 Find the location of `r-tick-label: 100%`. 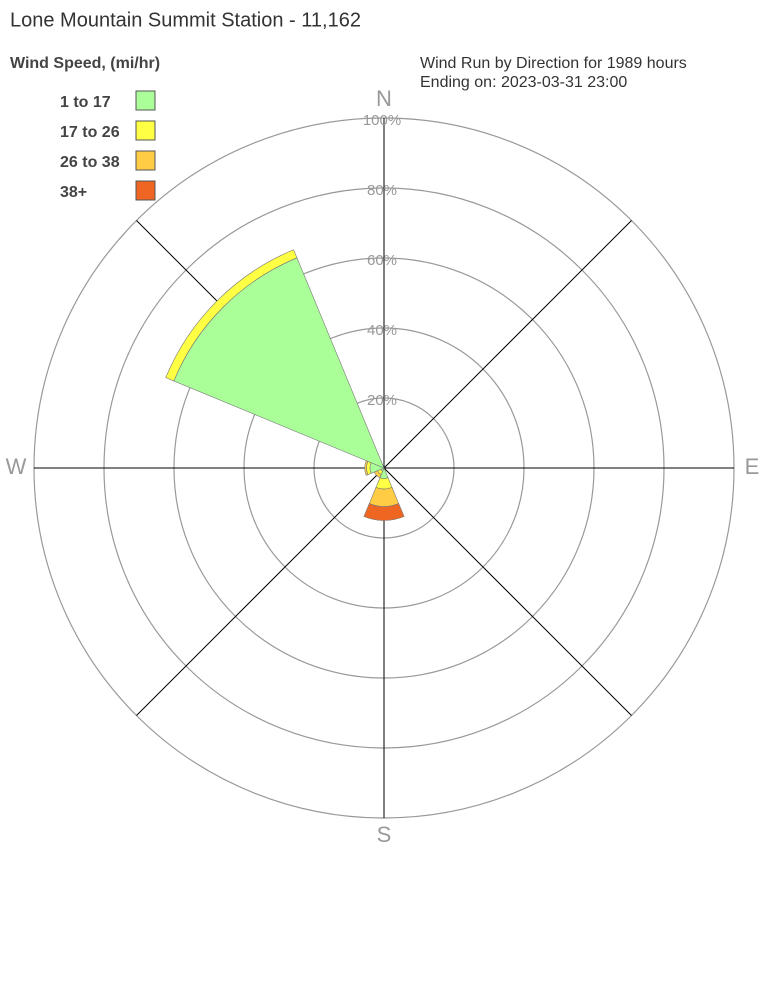

r-tick-label: 100% is located at coordinates (382, 120).